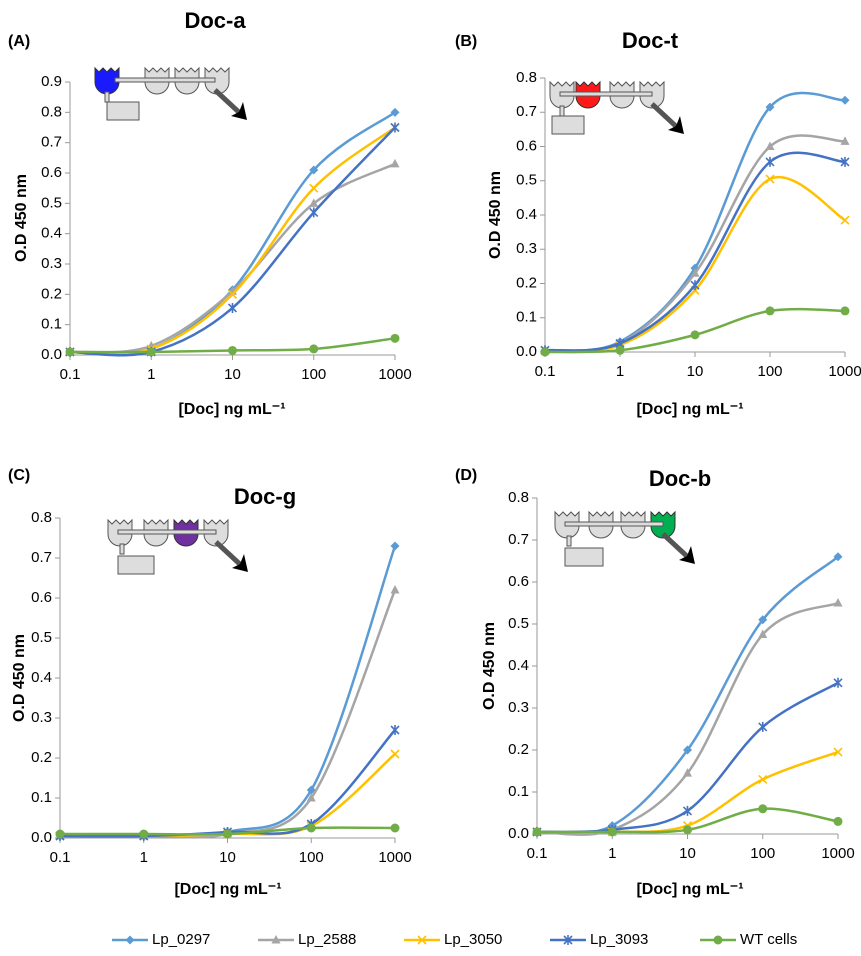 Image resolution: width=861 pixels, height=956 pixels. I want to click on legend-label: Lp_2588, so click(327, 939).